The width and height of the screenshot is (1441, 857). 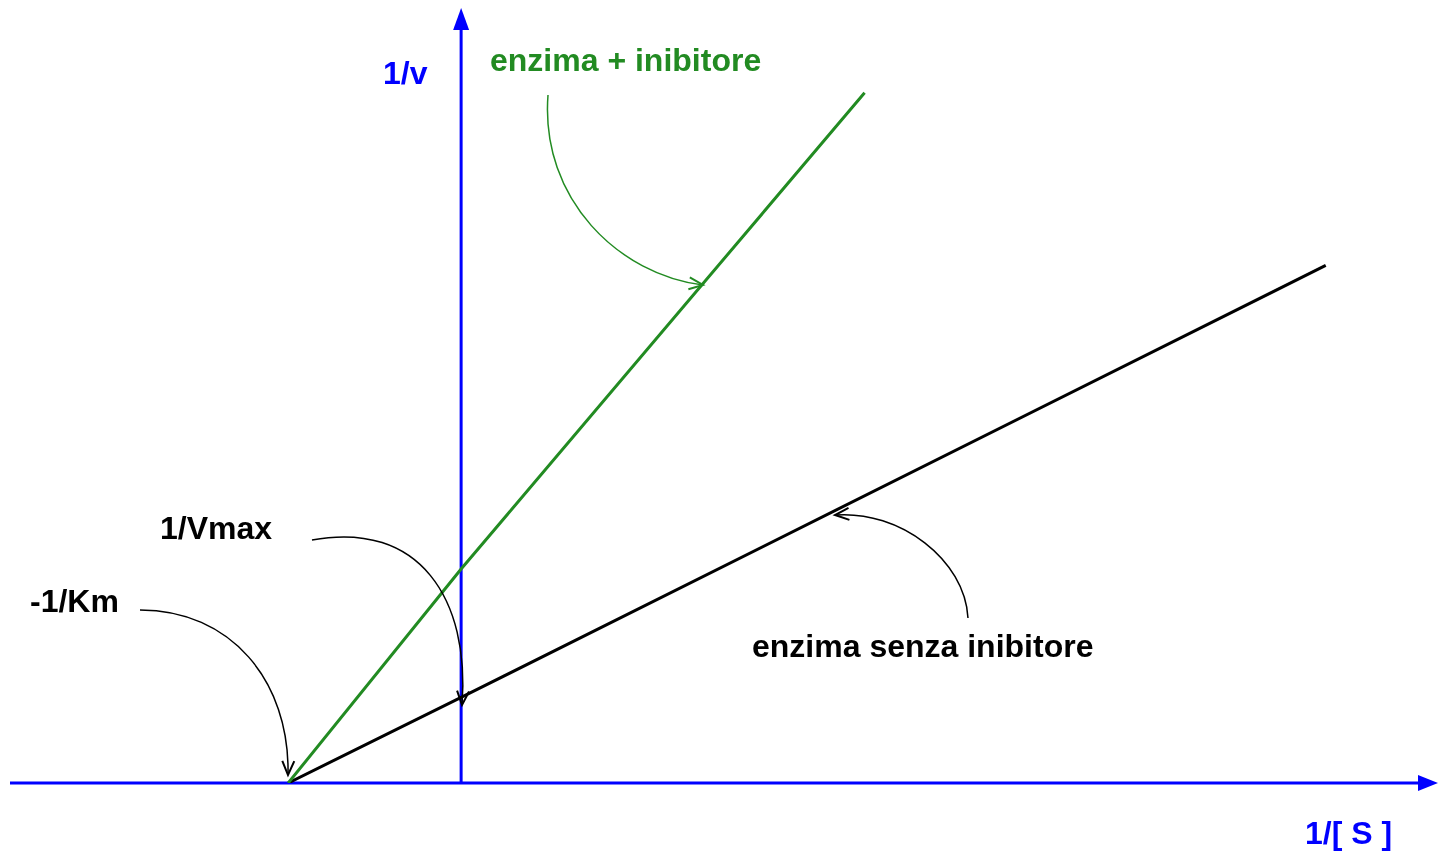 I want to click on annotation: -1/Km, so click(x=74, y=601).